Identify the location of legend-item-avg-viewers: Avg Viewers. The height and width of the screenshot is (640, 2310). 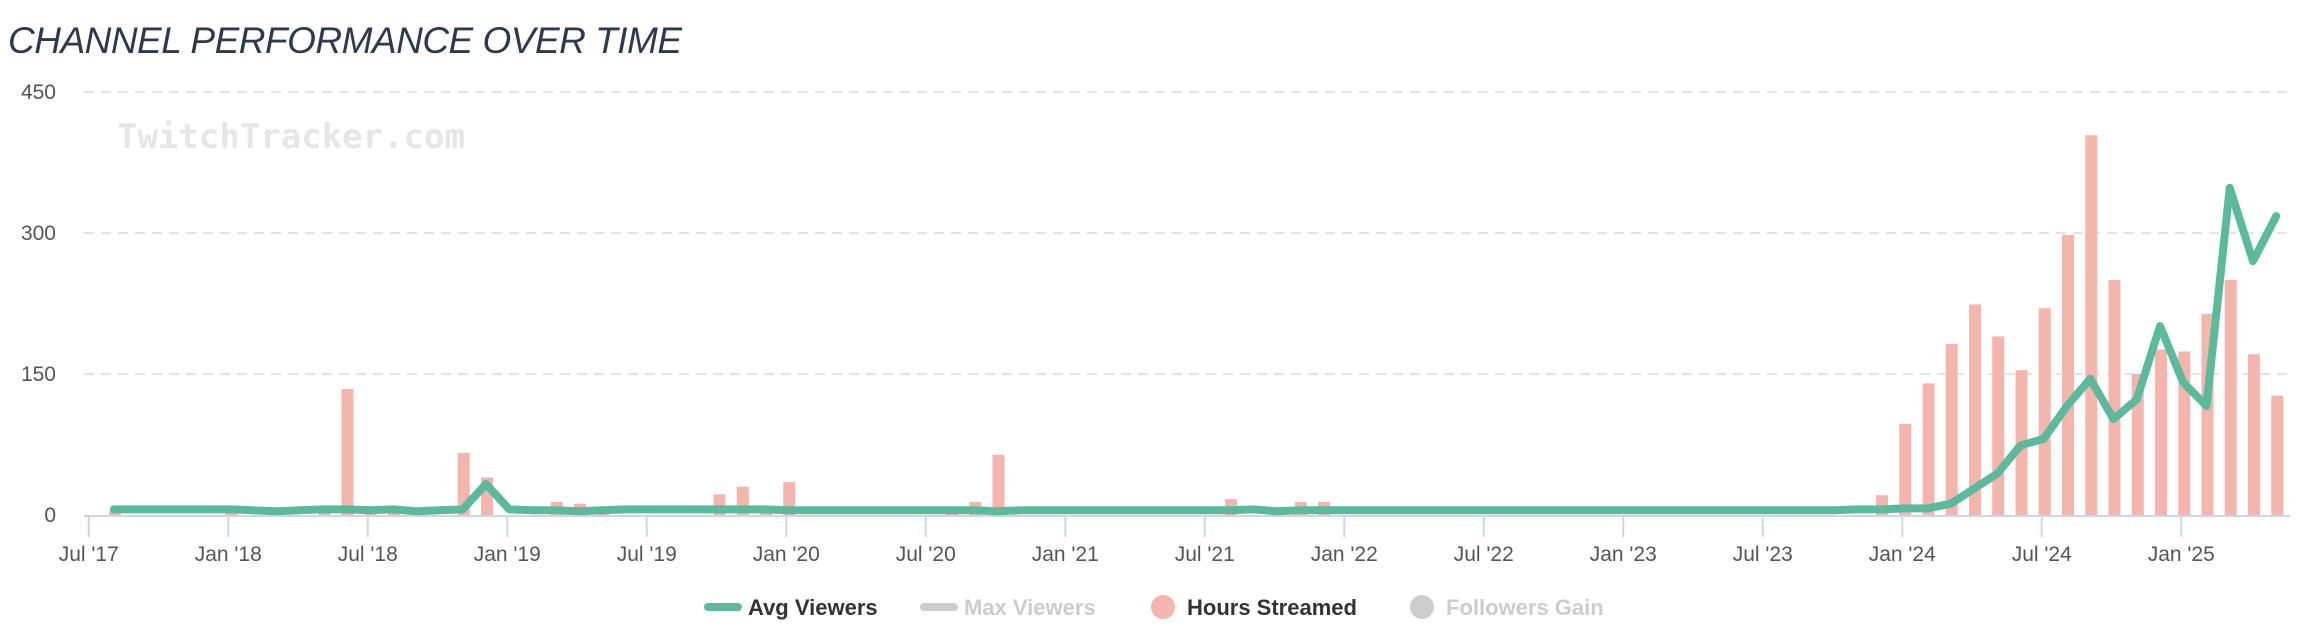
(791, 607).